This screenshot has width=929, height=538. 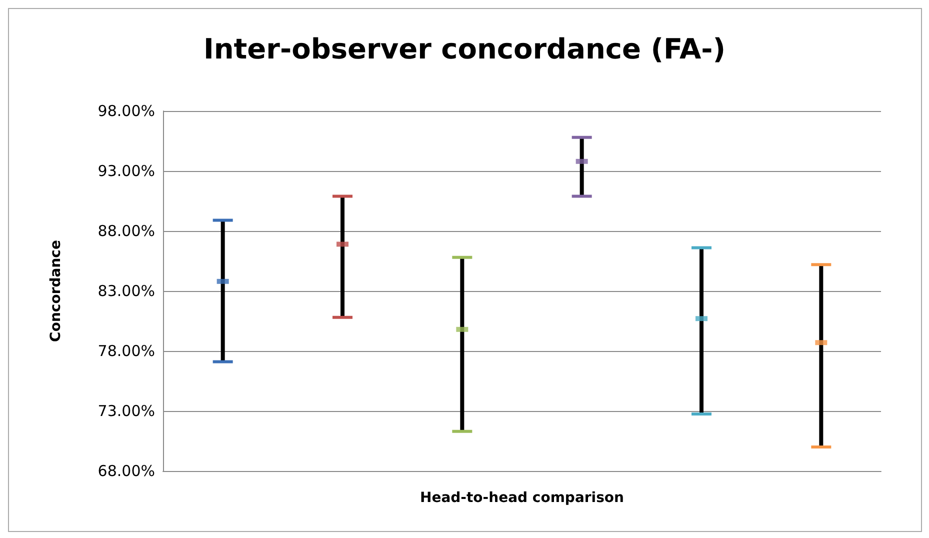 I want to click on y-tick-label: 98.00%, so click(x=126, y=111).